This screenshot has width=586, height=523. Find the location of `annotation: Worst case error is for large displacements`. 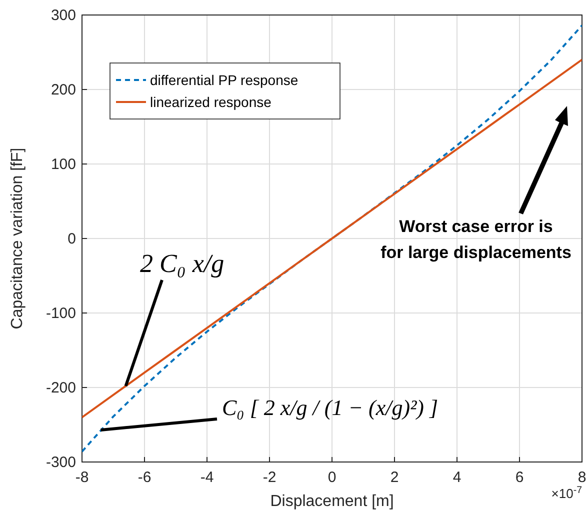

annotation: Worst case error is for large displacements is located at coordinates (476, 239).